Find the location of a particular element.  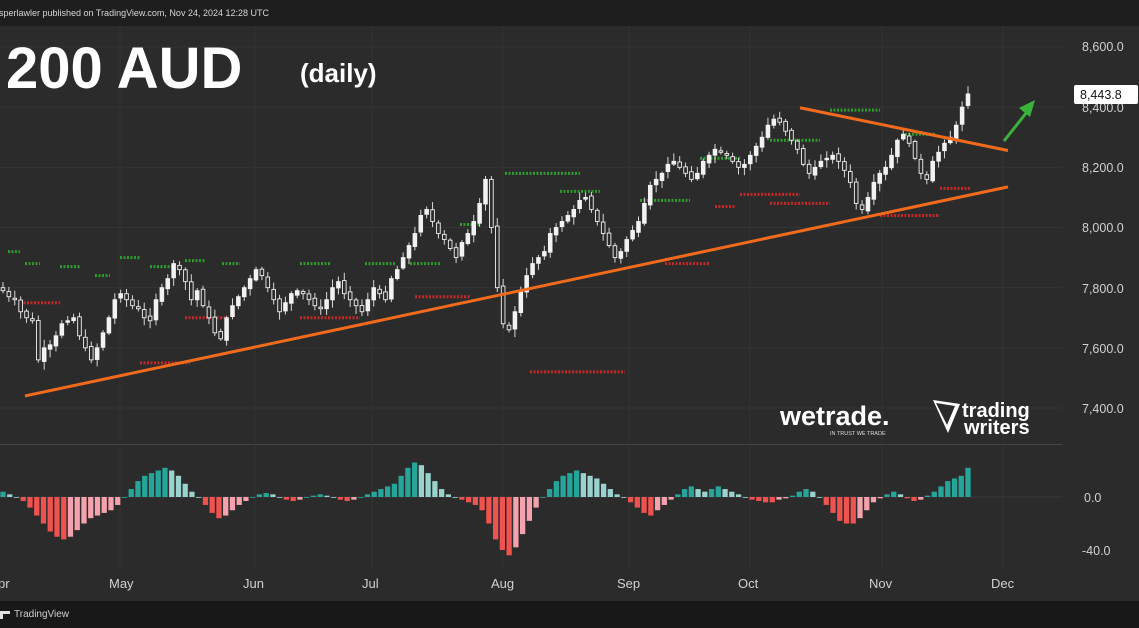

time-axis-panel is located at coordinates (531, 584).